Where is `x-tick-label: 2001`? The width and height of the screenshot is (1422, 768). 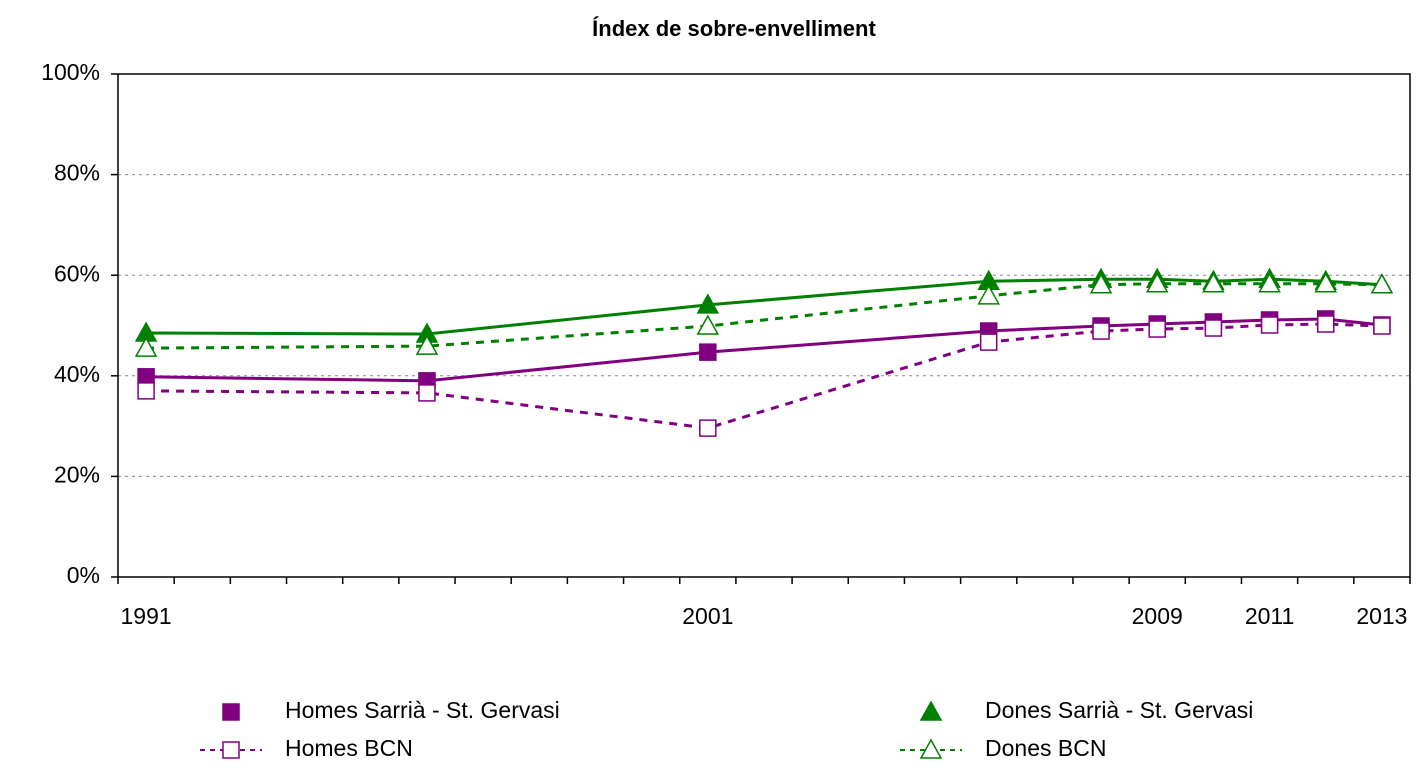 x-tick-label: 2001 is located at coordinates (707, 616).